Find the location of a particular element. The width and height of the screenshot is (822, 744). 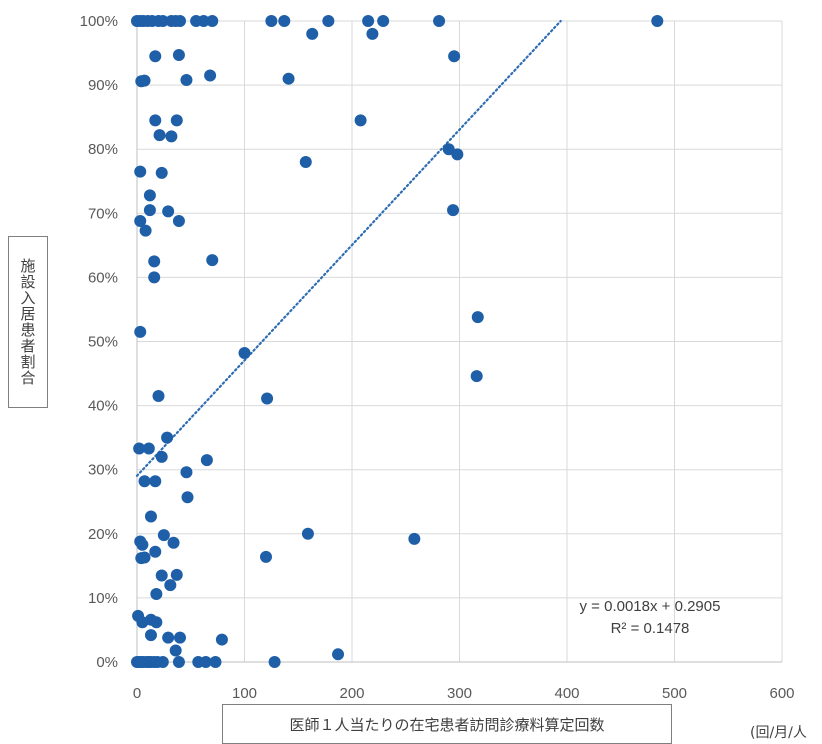

y-tick-label: 90% is located at coordinates (103, 85).